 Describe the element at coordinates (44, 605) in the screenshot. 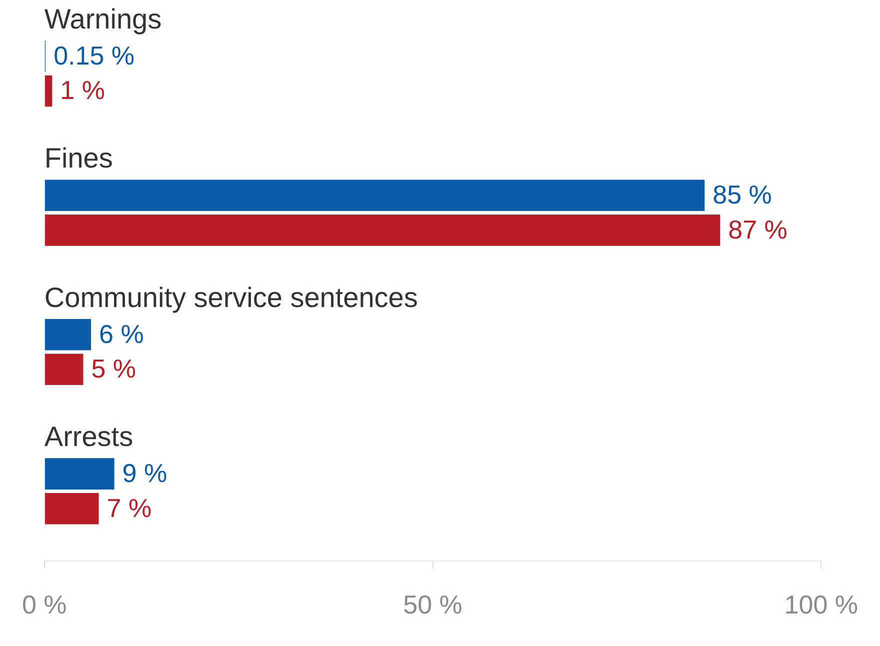

I see `x-tick-label: 0 %` at that location.